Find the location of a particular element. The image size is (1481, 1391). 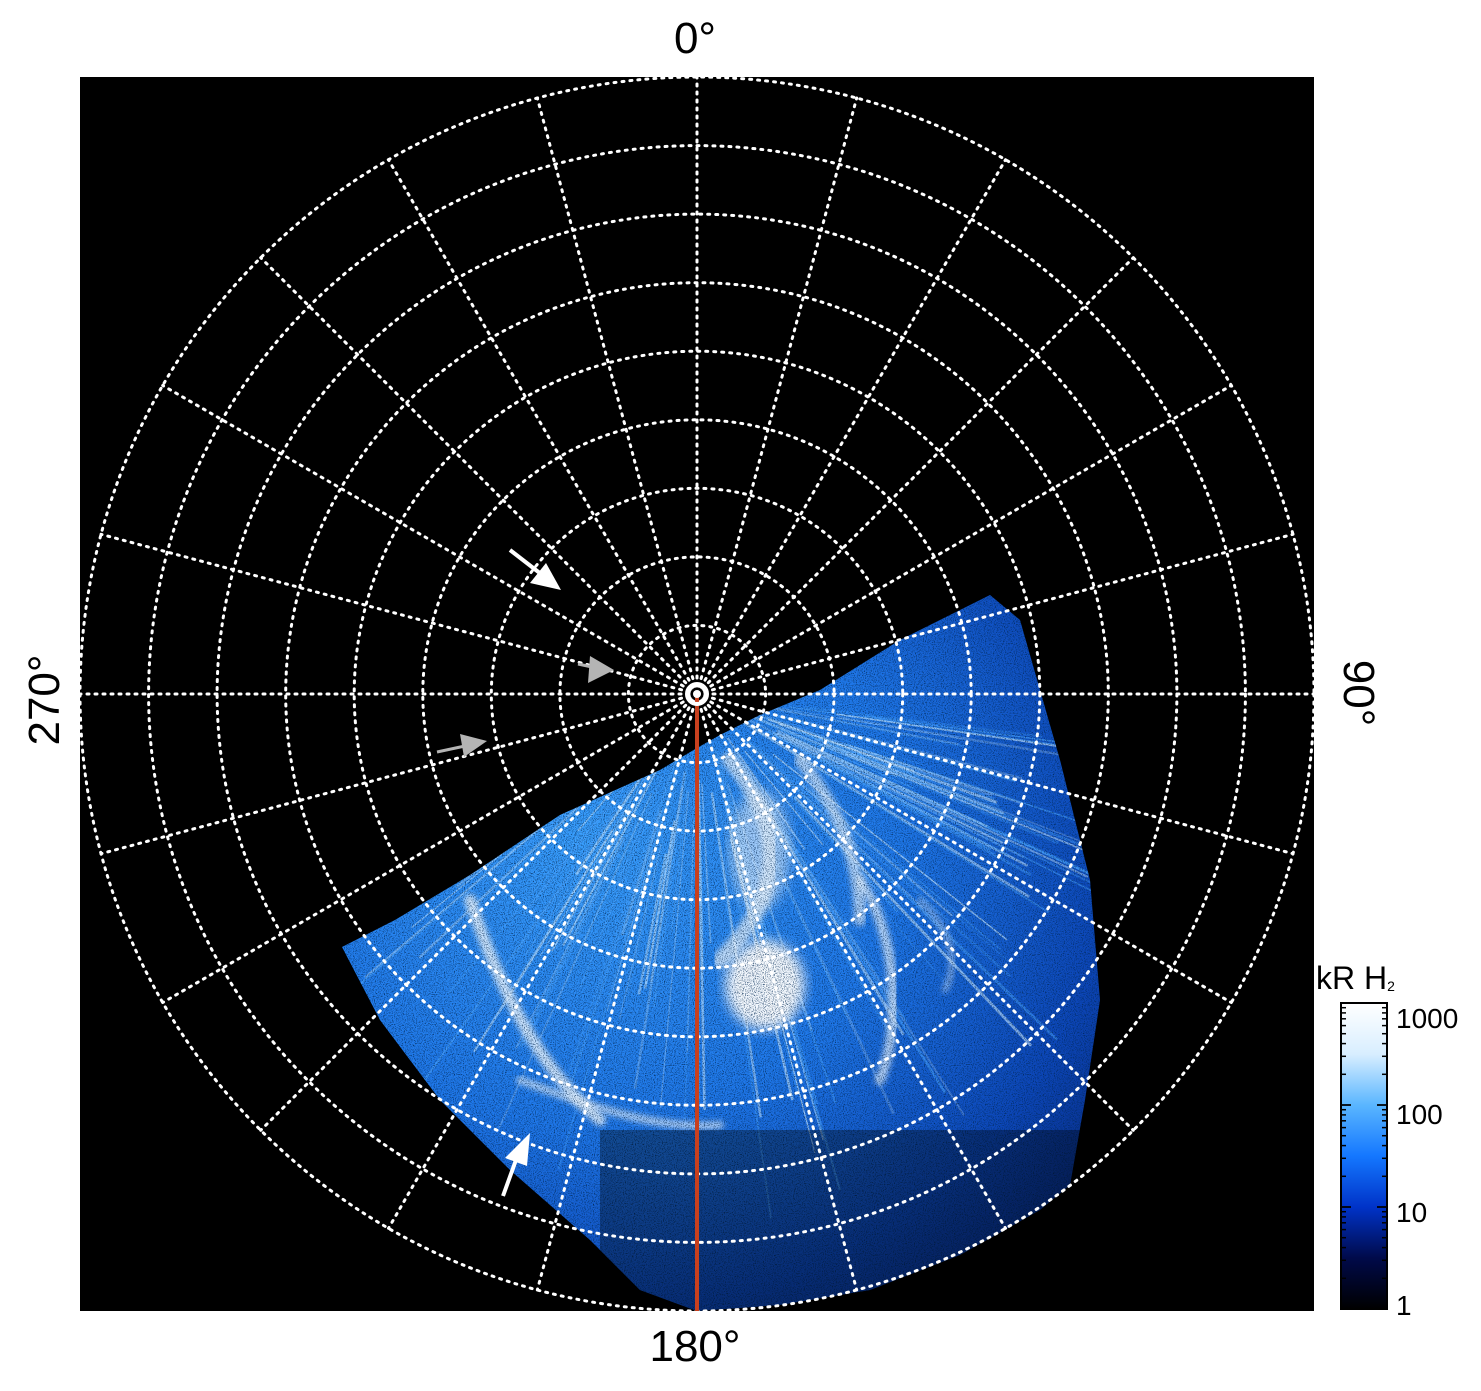

colorbar-tick-label: 1000 is located at coordinates (1427, 1018).